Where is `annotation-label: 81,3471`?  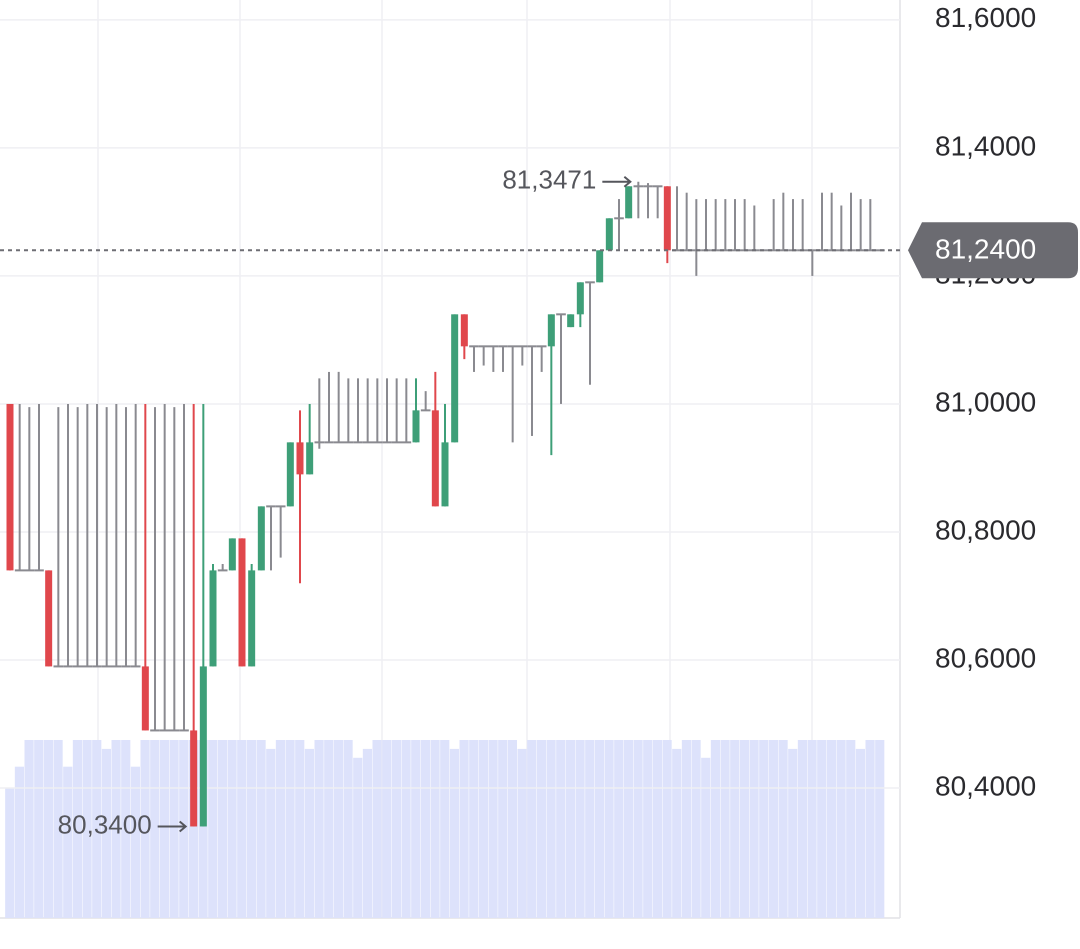
annotation-label: 81,3471 is located at coordinates (549, 180).